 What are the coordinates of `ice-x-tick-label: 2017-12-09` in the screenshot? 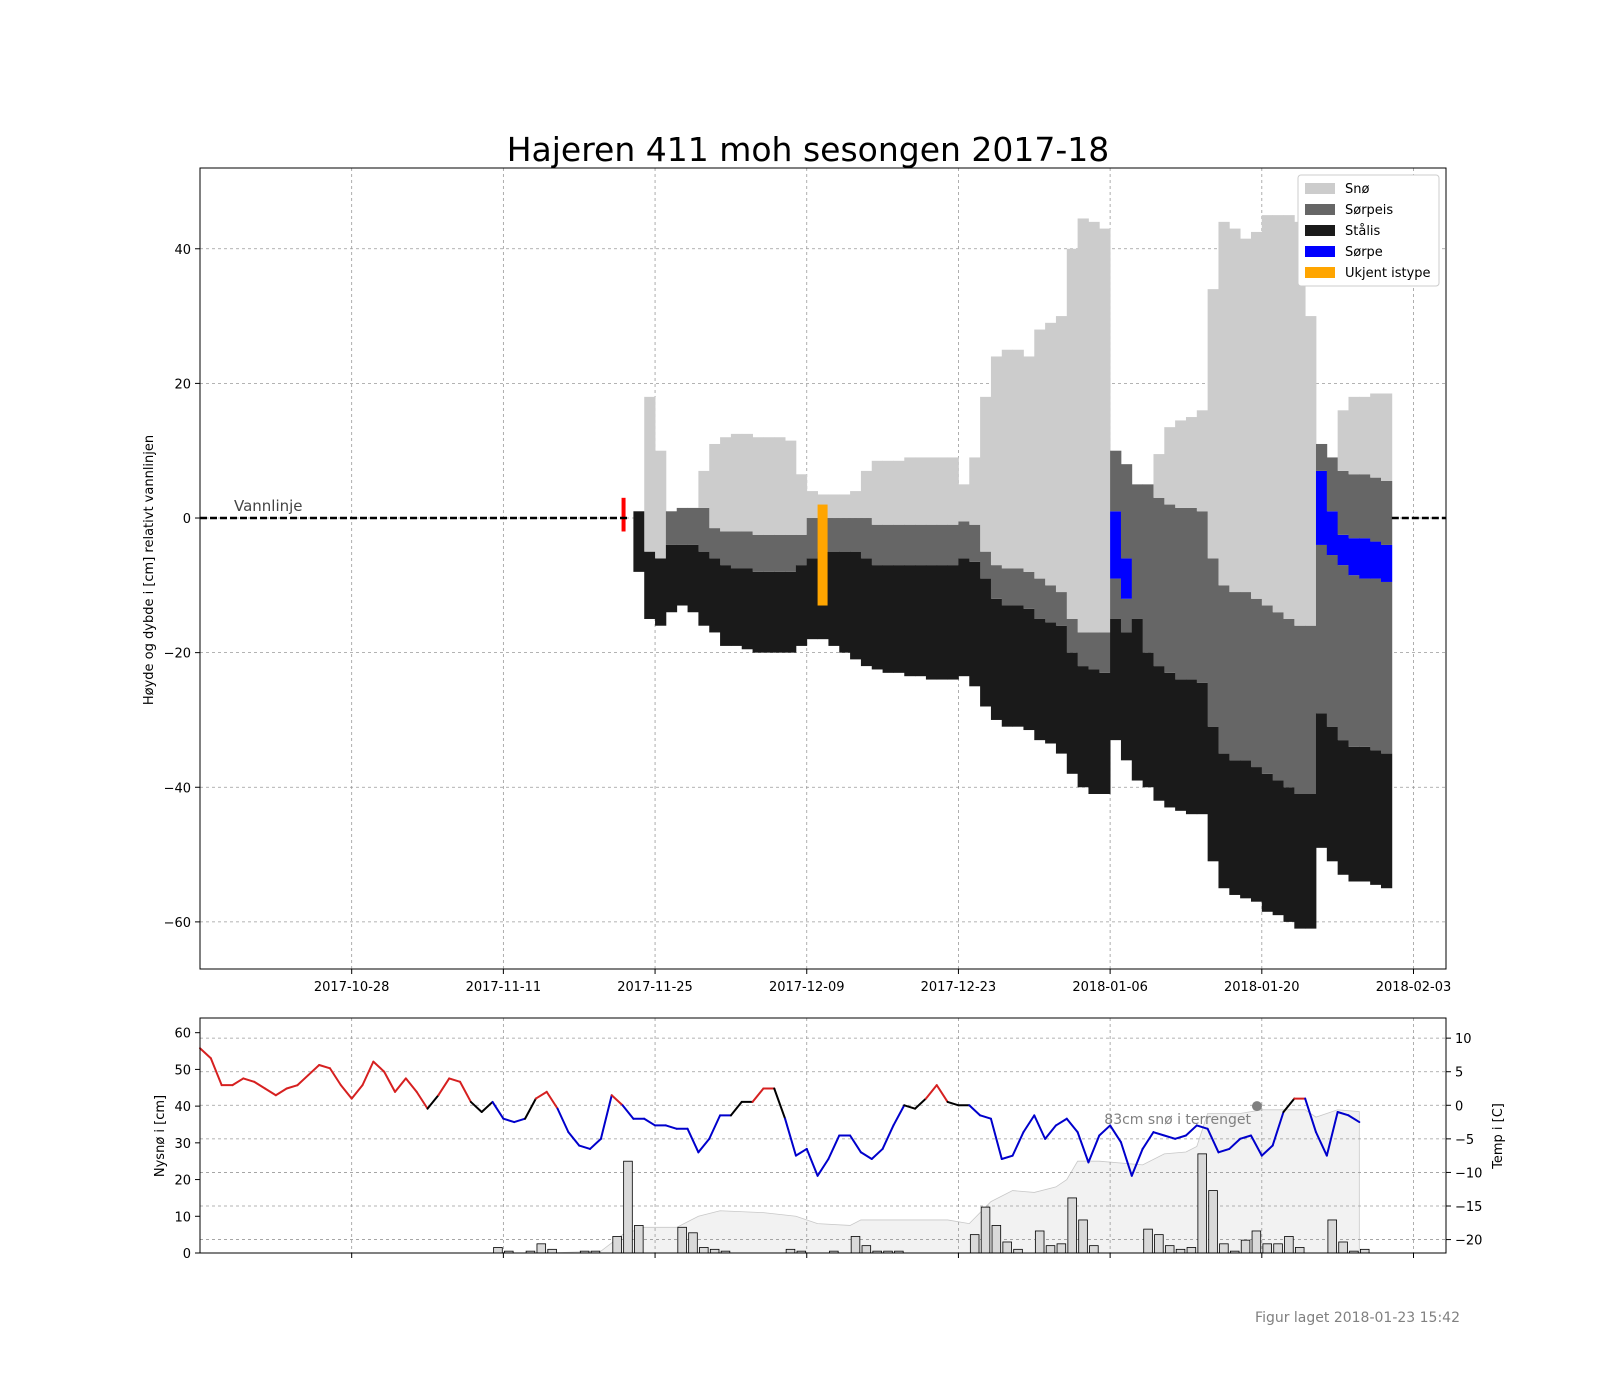 It's located at (807, 987).